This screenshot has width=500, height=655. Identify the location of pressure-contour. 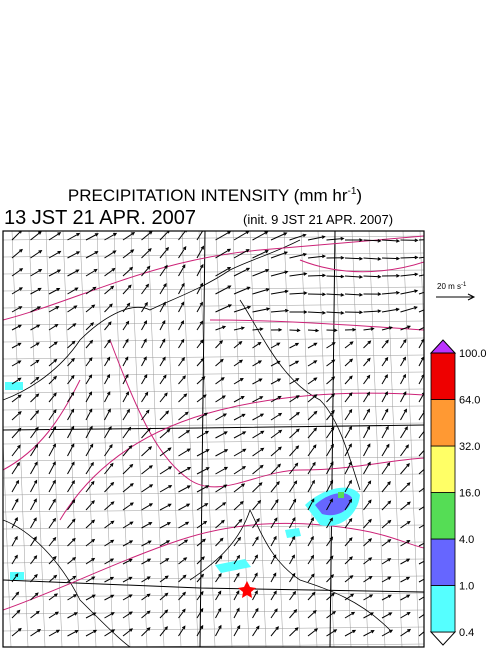
(41, 425).